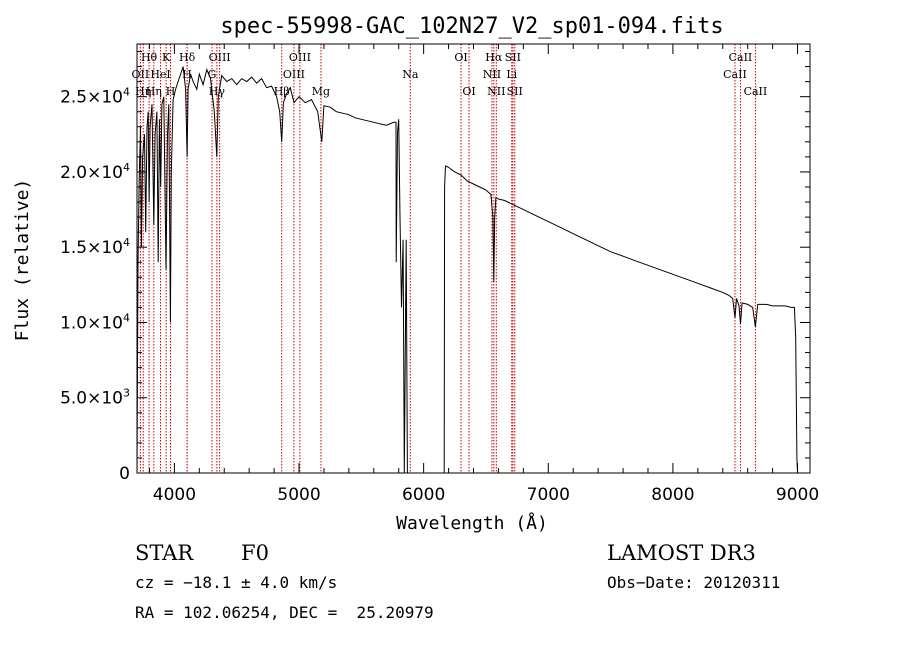 This screenshot has width=900, height=649. What do you see at coordinates (95, 247) in the screenshot?
I see `y-tick-label: 1.5×10⁴` at bounding box center [95, 247].